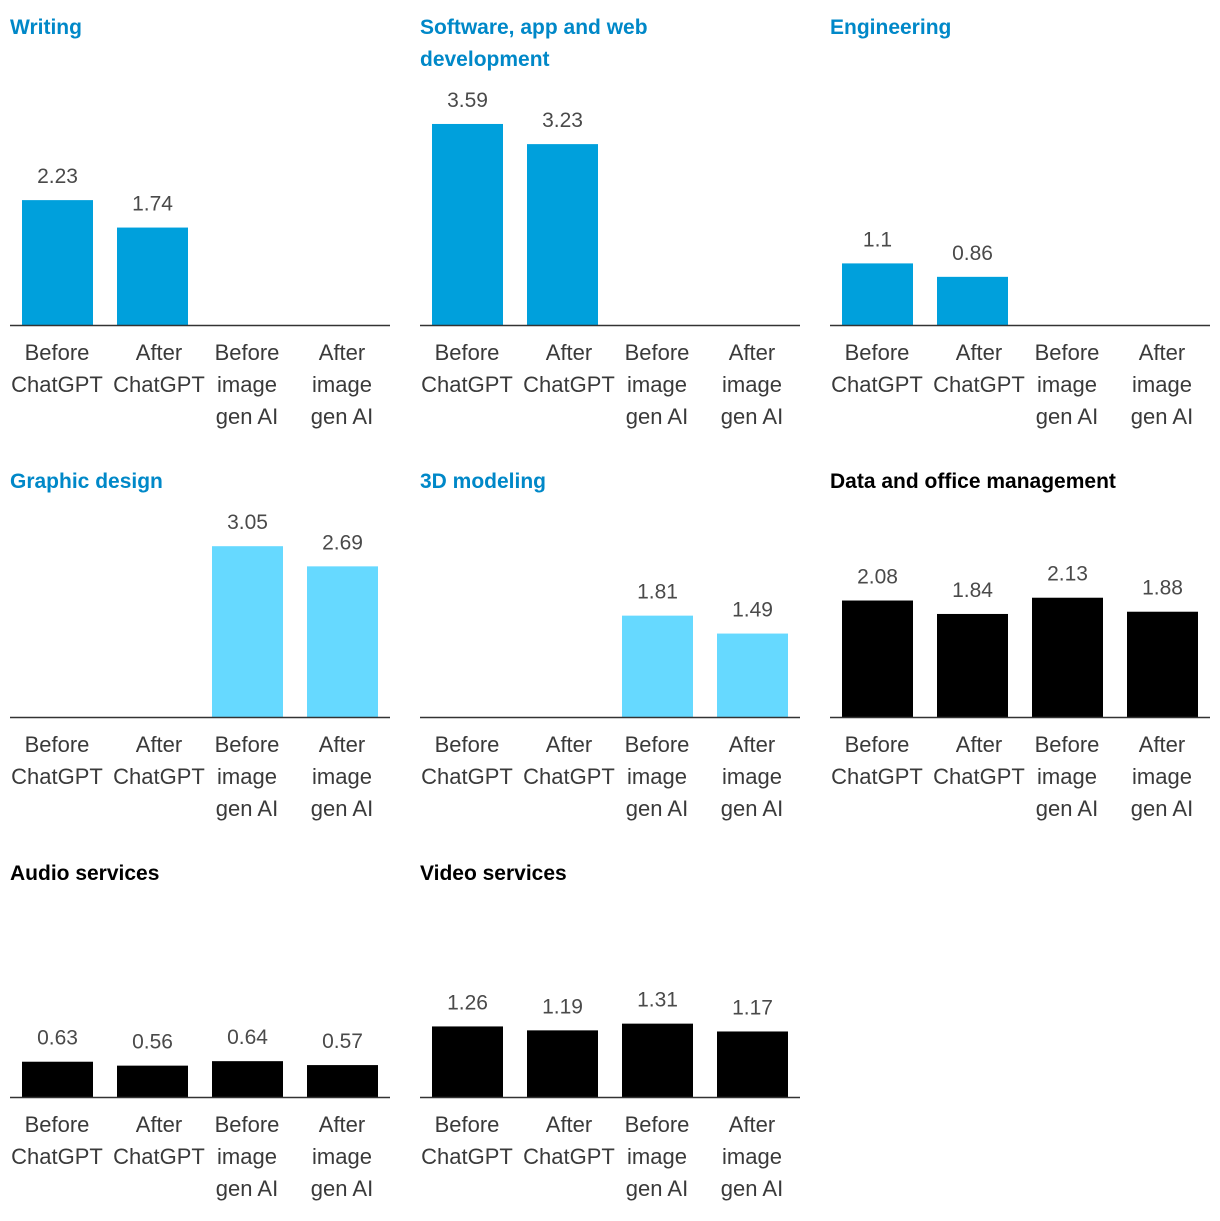 This screenshot has height=1221, width=1220. What do you see at coordinates (342, 542) in the screenshot?
I see `data-label: 2.69` at bounding box center [342, 542].